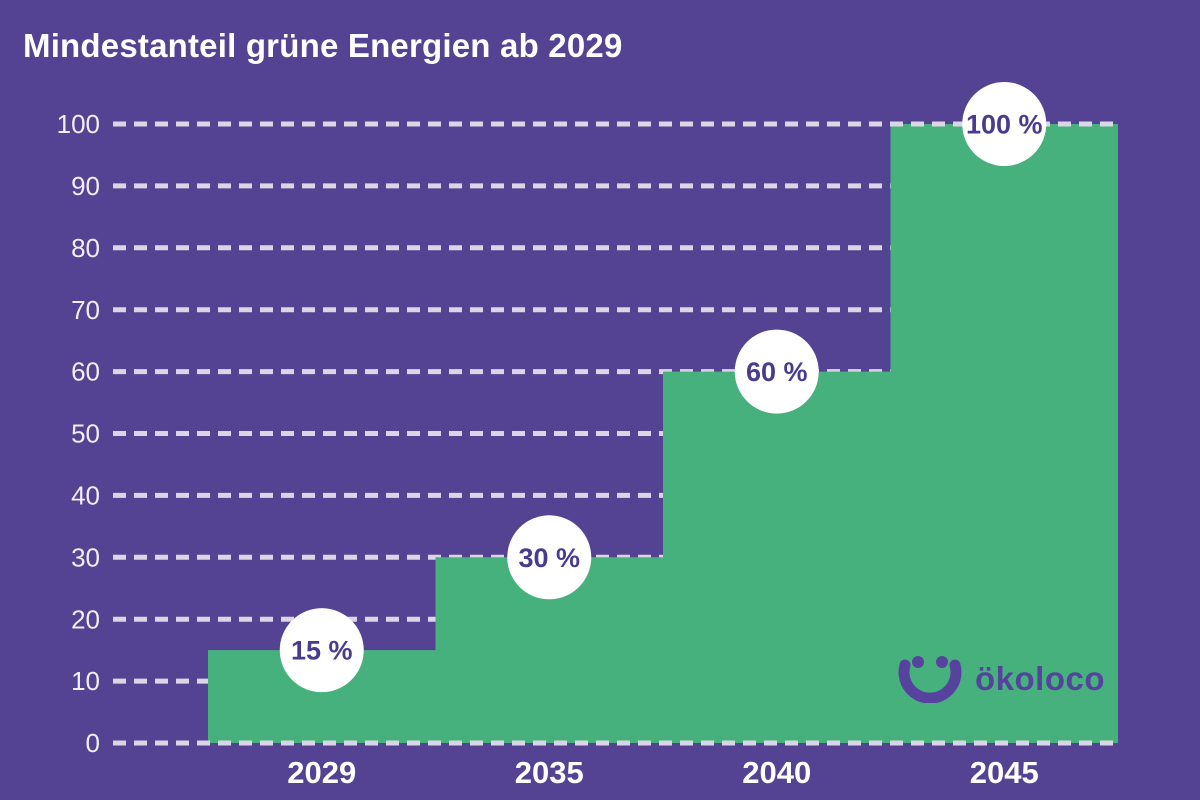 The width and height of the screenshot is (1200, 800). Describe the element at coordinates (85, 434) in the screenshot. I see `y-axis-label-50: 50` at that location.